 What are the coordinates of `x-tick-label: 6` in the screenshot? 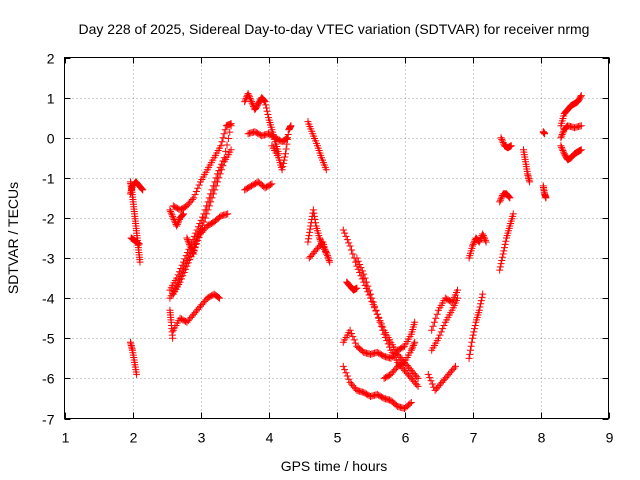 It's located at (406, 438).